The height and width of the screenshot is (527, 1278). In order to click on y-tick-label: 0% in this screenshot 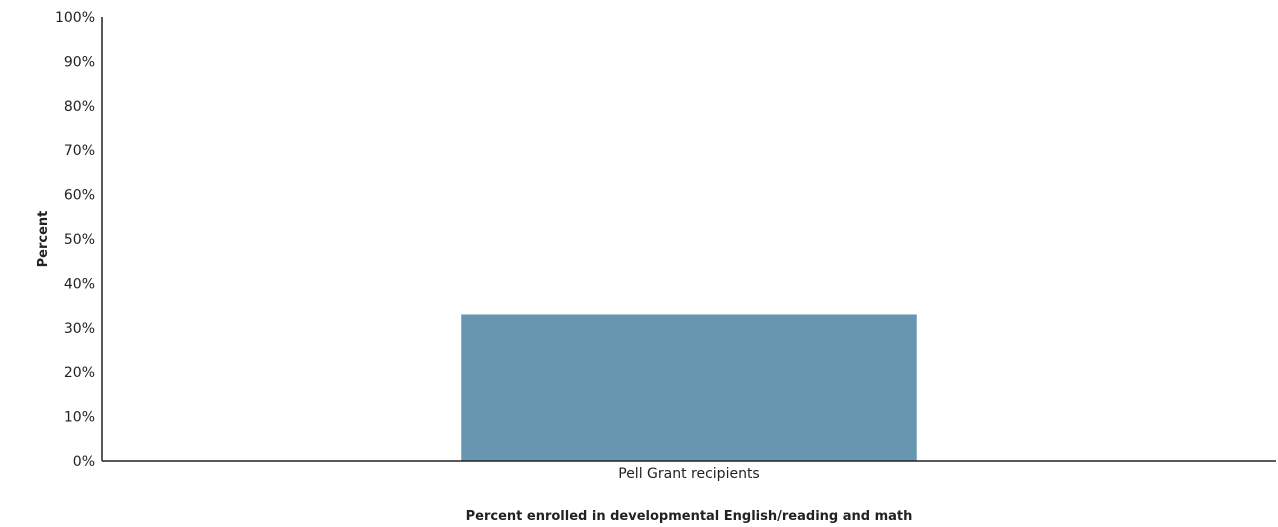, I will do `click(84, 462)`.